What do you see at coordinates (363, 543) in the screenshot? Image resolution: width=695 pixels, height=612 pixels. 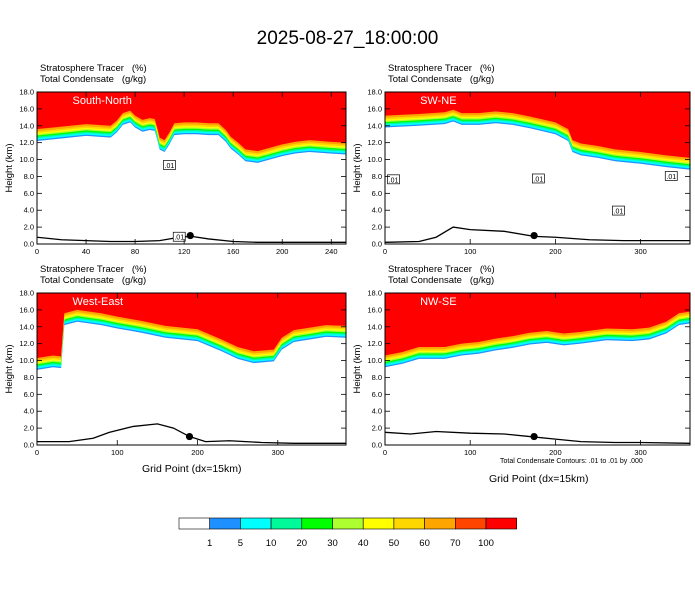 I see `legend-label: 40` at bounding box center [363, 543].